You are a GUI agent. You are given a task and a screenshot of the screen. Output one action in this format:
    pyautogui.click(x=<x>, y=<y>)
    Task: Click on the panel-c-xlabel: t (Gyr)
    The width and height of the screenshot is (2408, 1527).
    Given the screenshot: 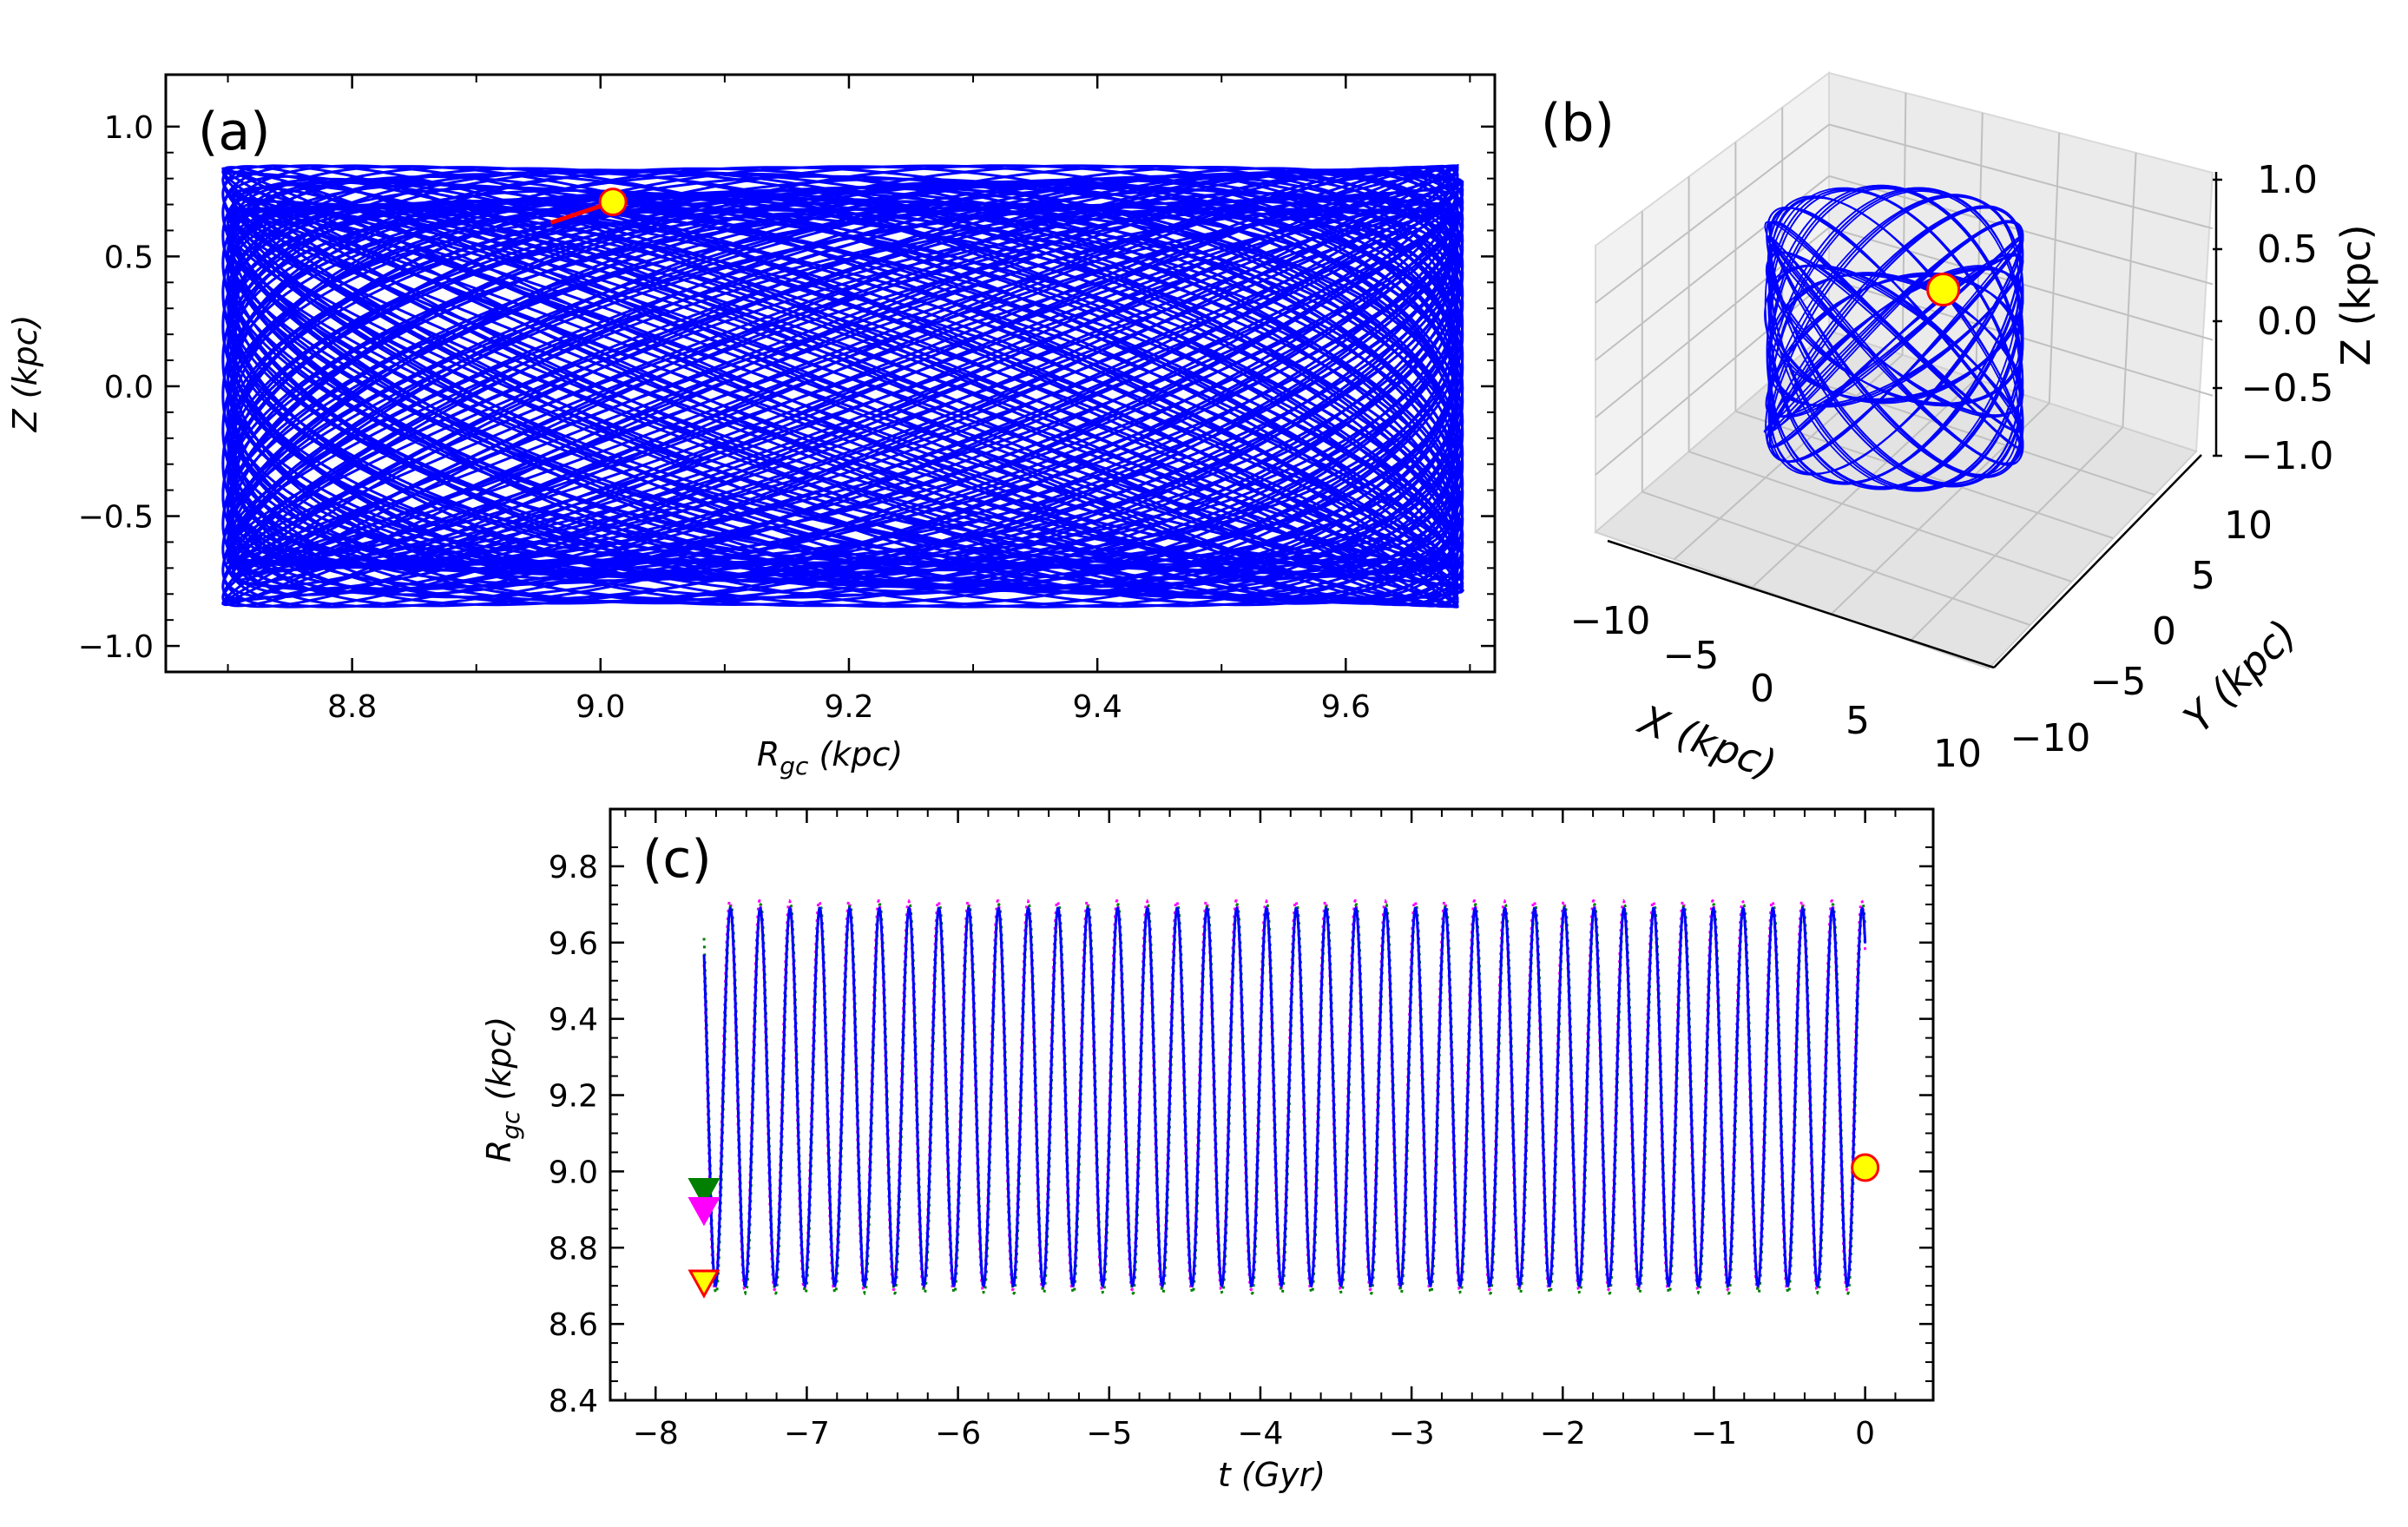 What is the action you would take?
    pyautogui.click(x=1272, y=1475)
    